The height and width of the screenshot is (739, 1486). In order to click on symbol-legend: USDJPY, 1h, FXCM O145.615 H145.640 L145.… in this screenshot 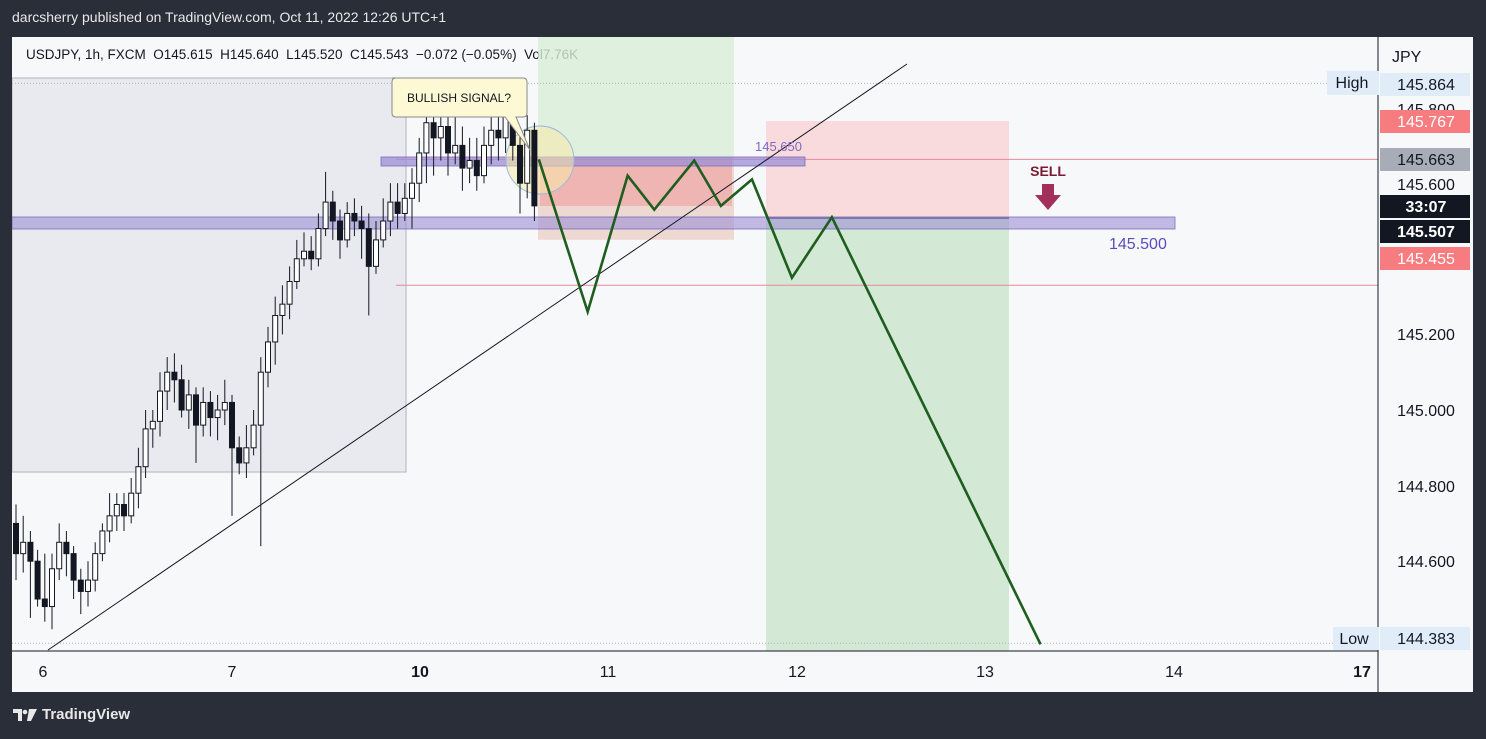, I will do `click(302, 54)`.